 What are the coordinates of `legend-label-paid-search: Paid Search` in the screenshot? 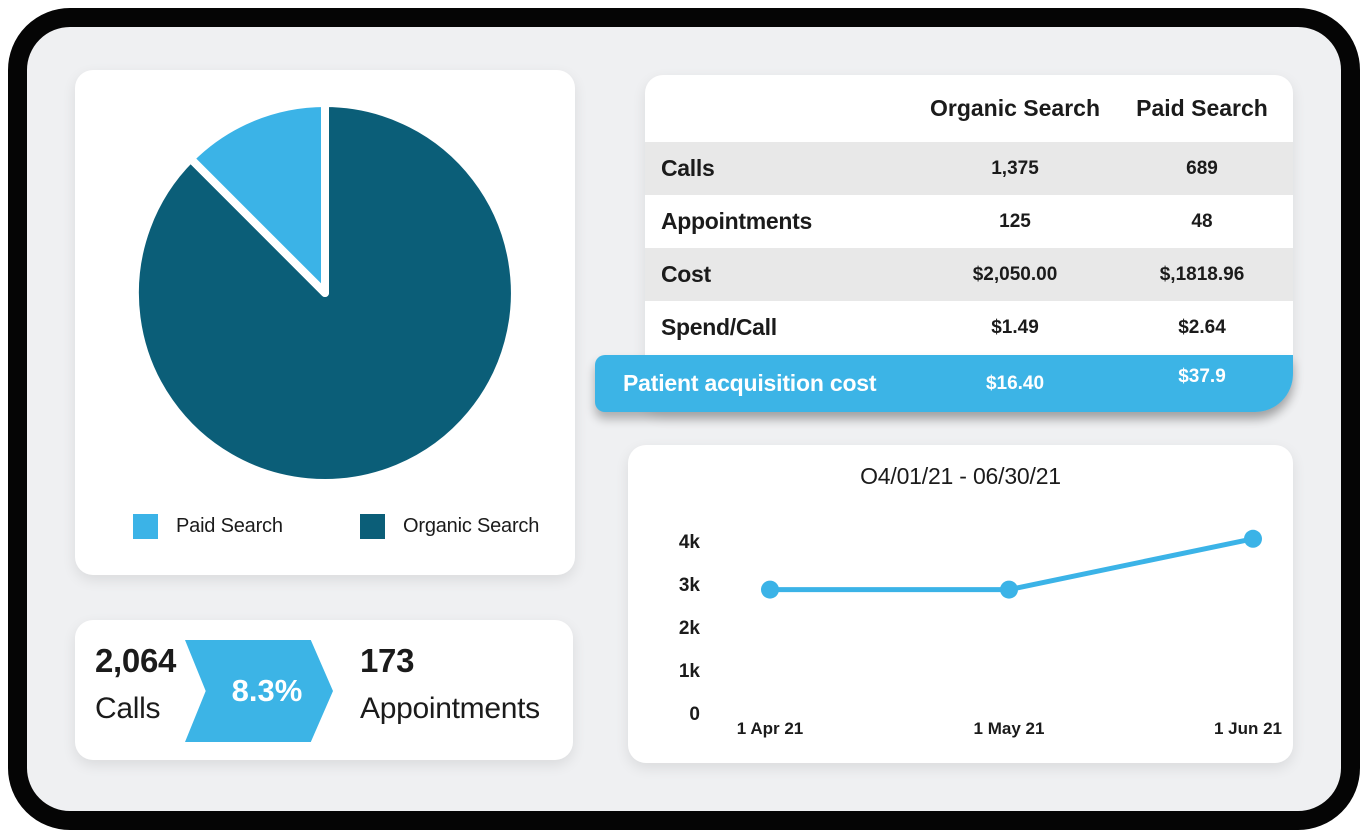 It's located at (229, 526).